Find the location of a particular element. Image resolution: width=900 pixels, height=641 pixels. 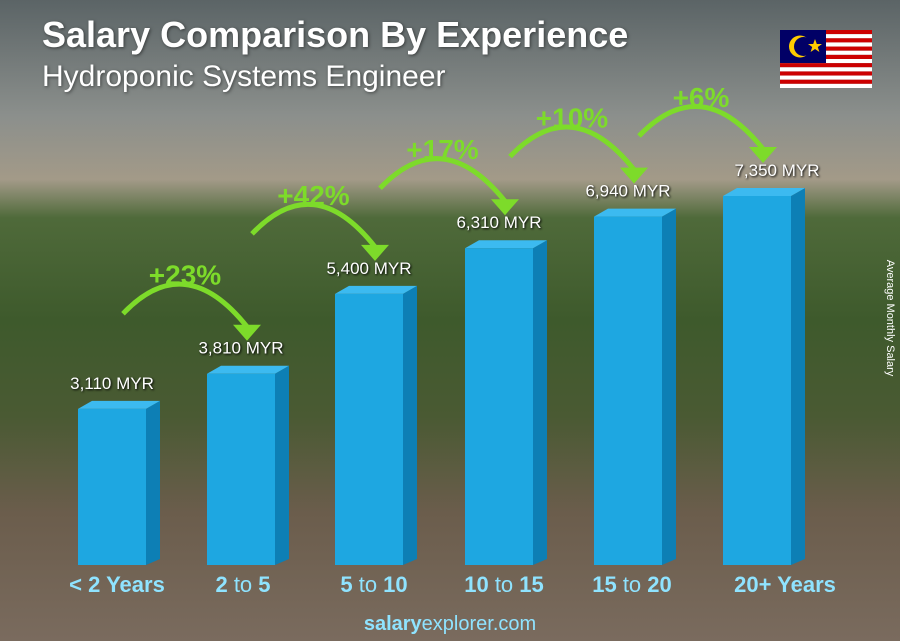

category-label: 15 to 20 is located at coordinates (632, 584).